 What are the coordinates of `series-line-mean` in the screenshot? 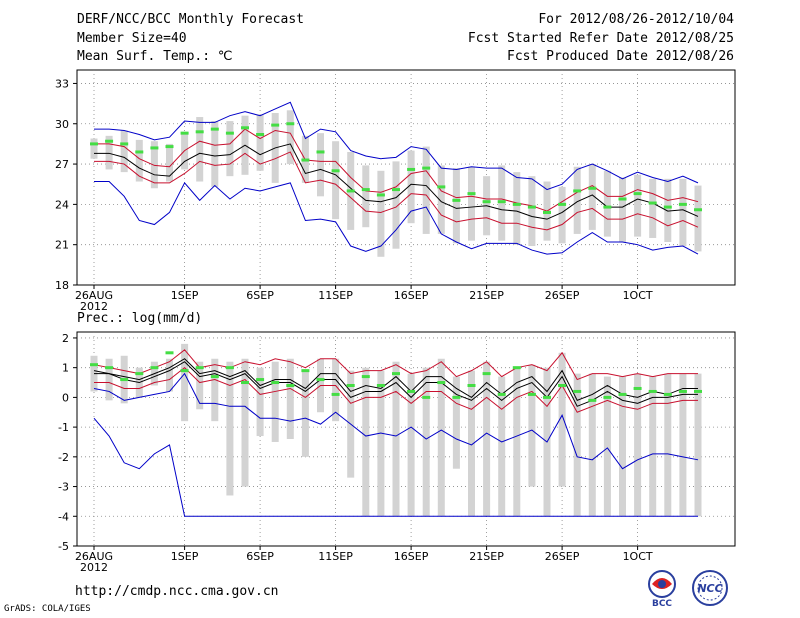 It's located at (396, 181).